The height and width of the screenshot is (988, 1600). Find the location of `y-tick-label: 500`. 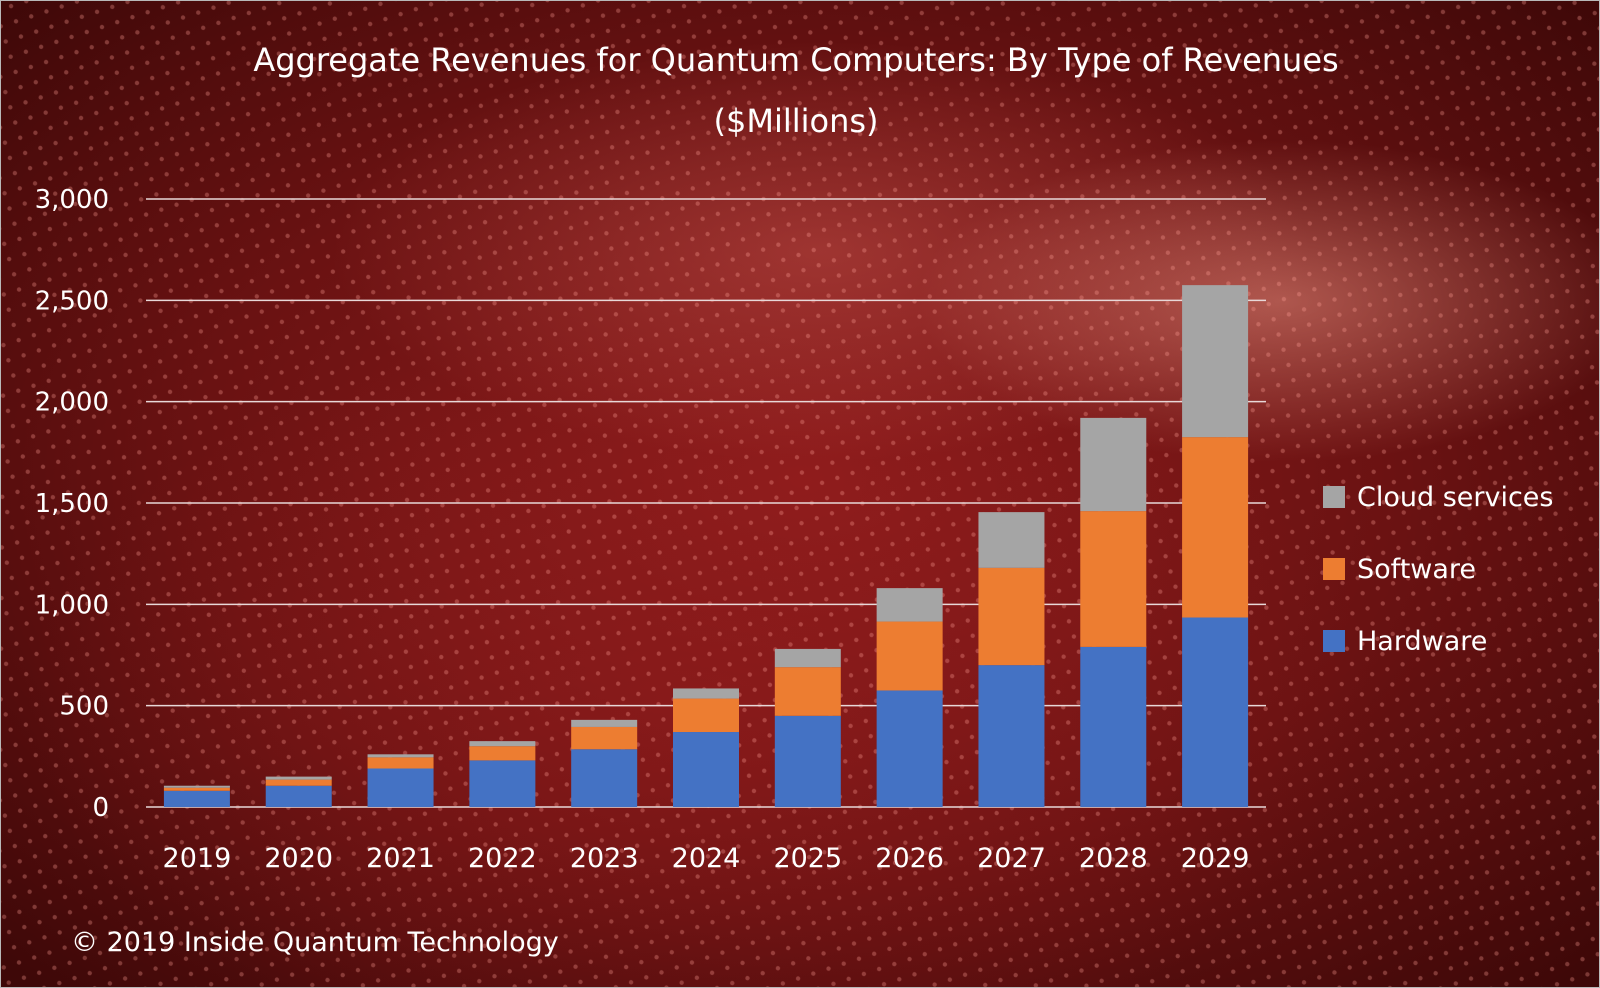

y-tick-label: 500 is located at coordinates (84, 707).